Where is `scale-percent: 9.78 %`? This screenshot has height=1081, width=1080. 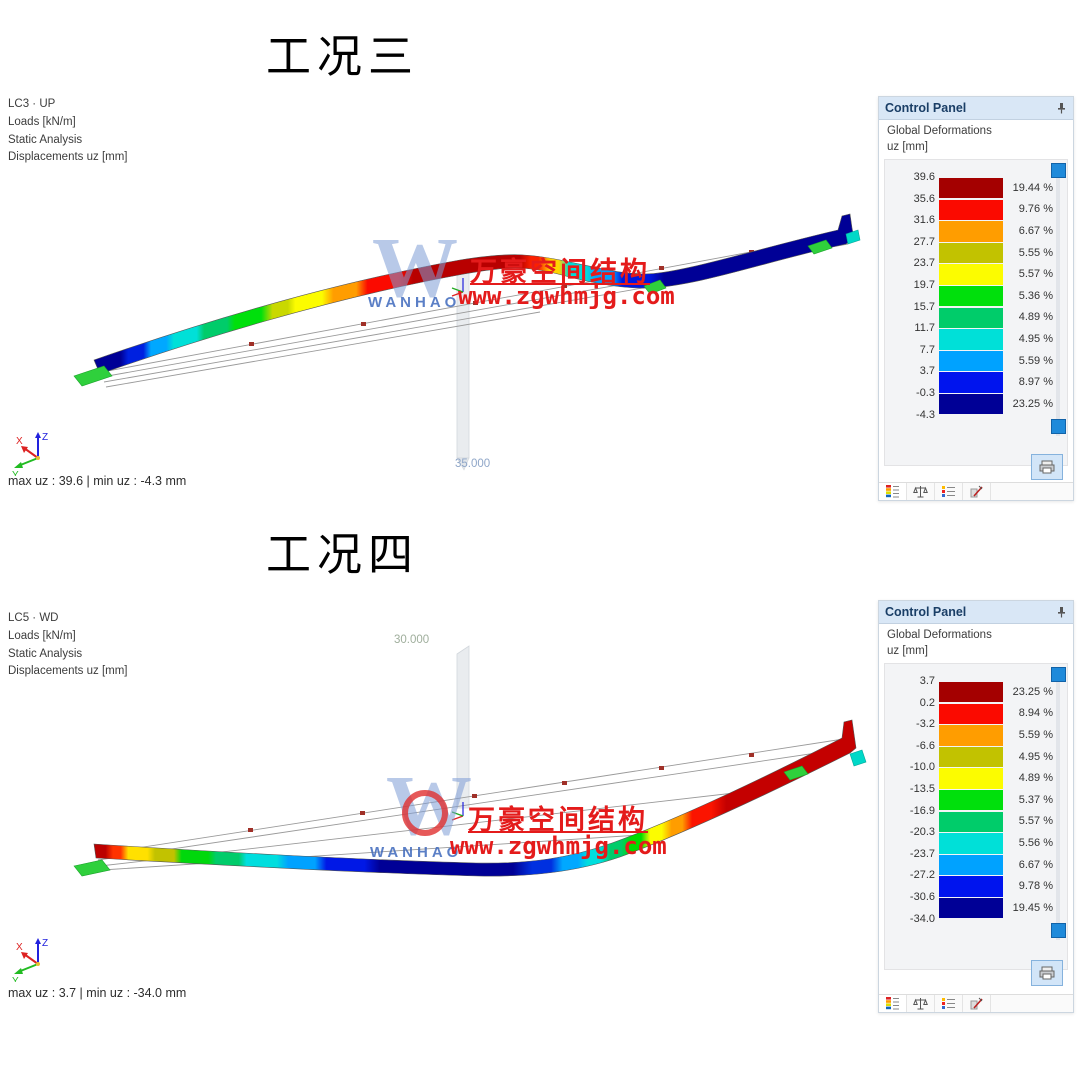 scale-percent: 9.78 % is located at coordinates (1035, 886).